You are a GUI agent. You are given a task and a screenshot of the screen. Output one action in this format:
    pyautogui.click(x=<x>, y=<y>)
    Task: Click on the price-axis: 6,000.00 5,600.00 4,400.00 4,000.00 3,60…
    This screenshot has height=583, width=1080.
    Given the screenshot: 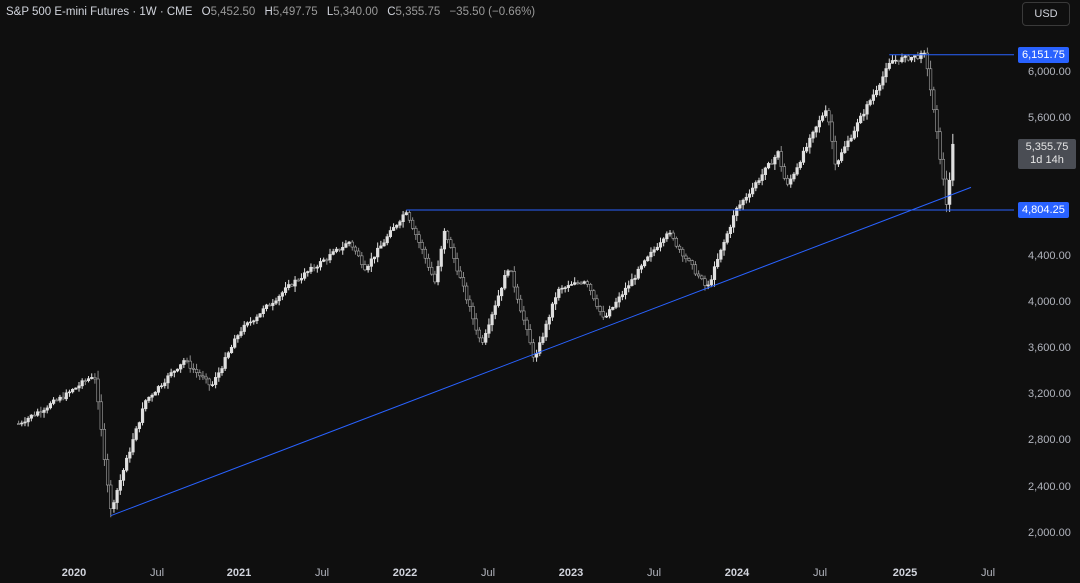 What is the action you would take?
    pyautogui.click(x=1047, y=281)
    